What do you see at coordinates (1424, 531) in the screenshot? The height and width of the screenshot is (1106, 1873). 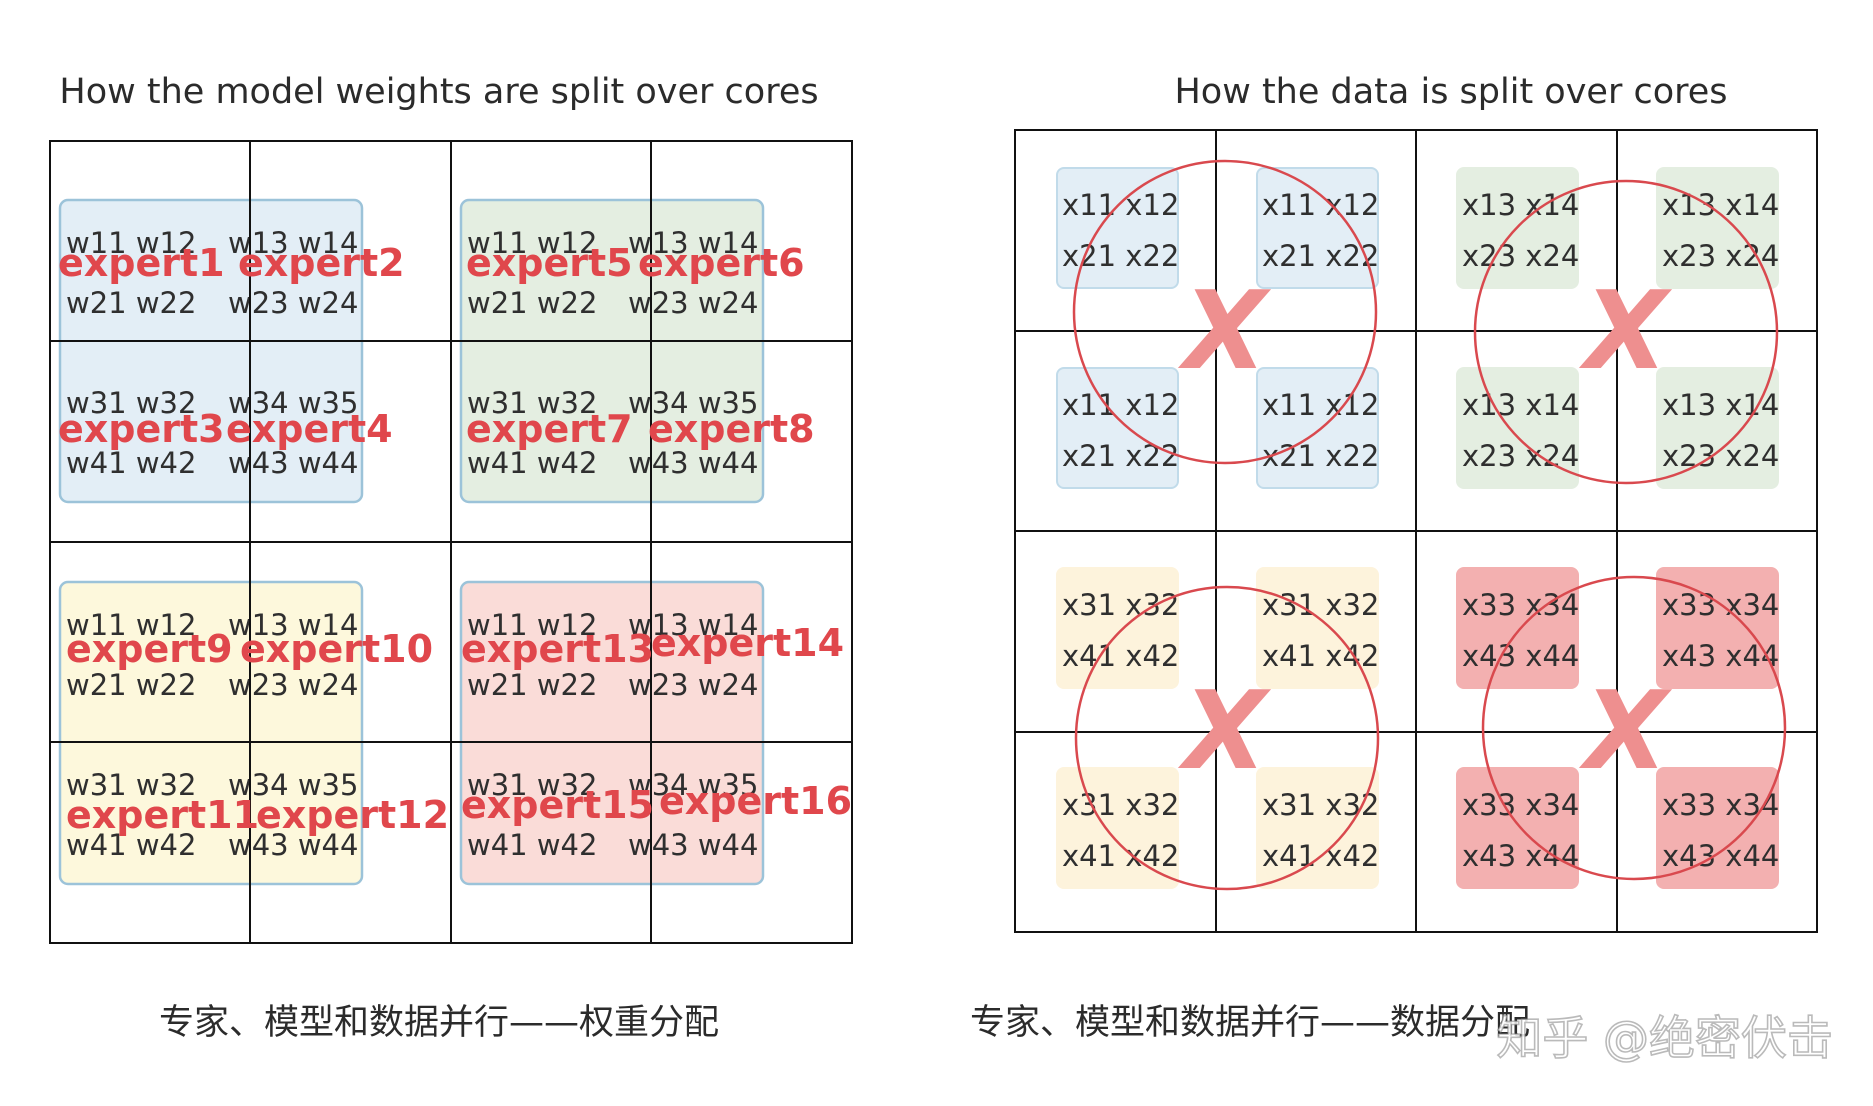 I see `multiply-marks: X X X X` at bounding box center [1424, 531].